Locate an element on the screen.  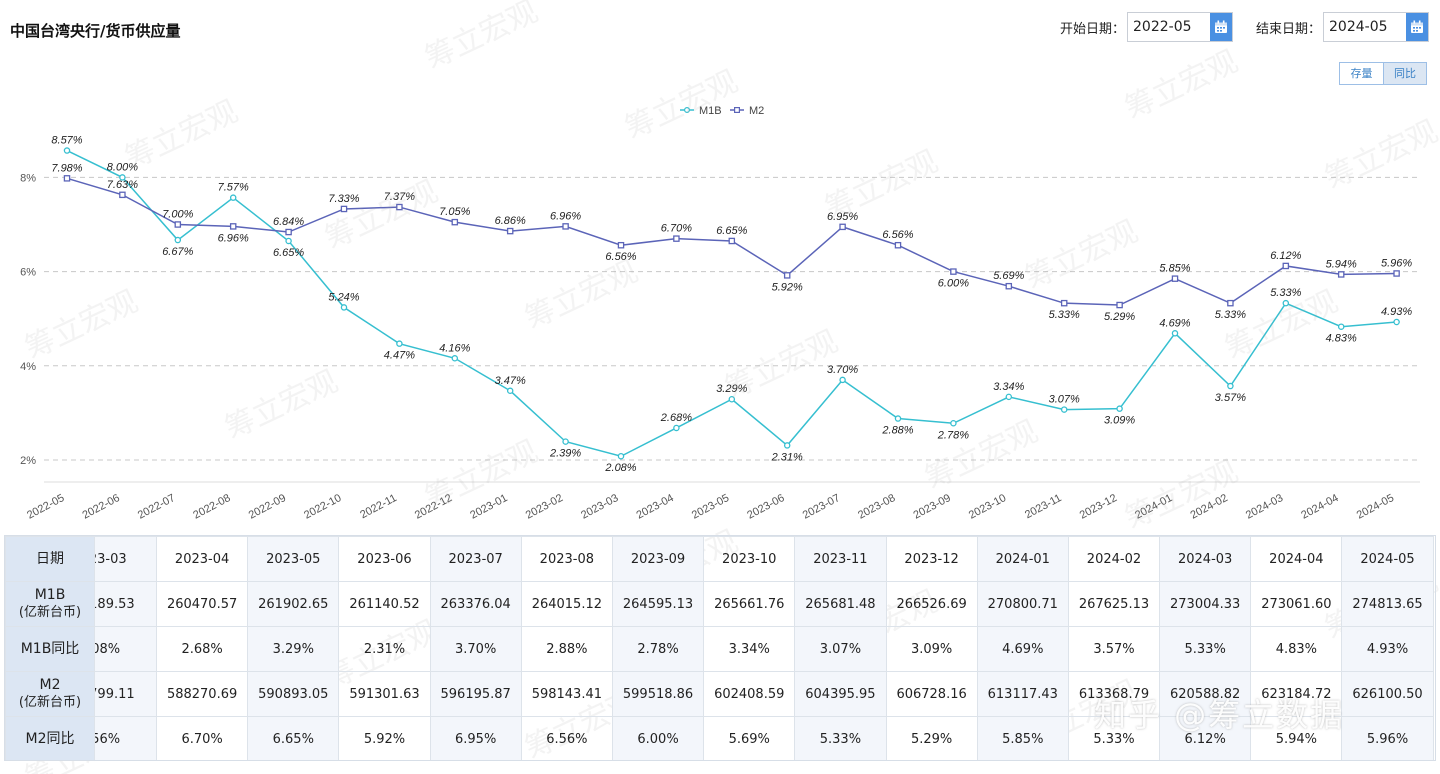
table-cell: 5.94% is located at coordinates (1296, 738).